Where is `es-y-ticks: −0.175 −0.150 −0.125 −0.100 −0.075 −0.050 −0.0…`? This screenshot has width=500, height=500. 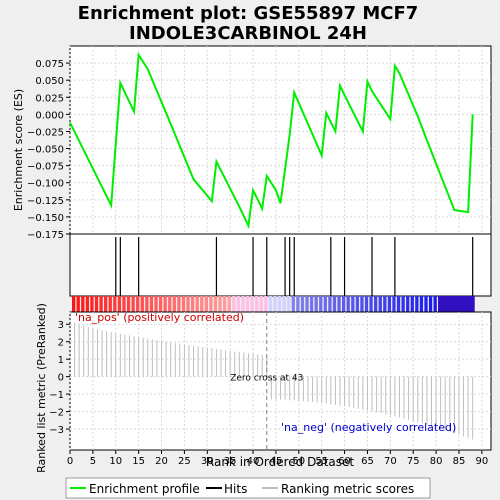 es-y-ticks: −0.175 −0.150 −0.125 −0.100 −0.075 −0.050 −0.0… is located at coordinates (48, 150).